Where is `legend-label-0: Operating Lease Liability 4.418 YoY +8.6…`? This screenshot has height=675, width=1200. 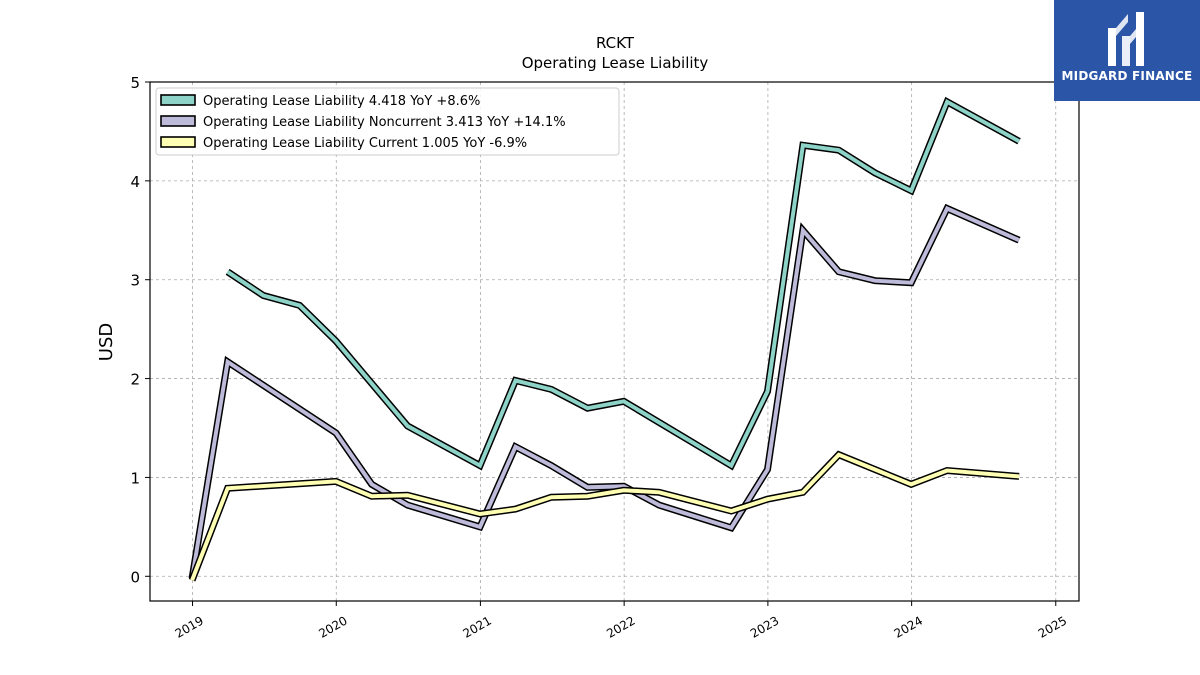 legend-label-0: Operating Lease Liability 4.418 YoY +8.6… is located at coordinates (341, 101).